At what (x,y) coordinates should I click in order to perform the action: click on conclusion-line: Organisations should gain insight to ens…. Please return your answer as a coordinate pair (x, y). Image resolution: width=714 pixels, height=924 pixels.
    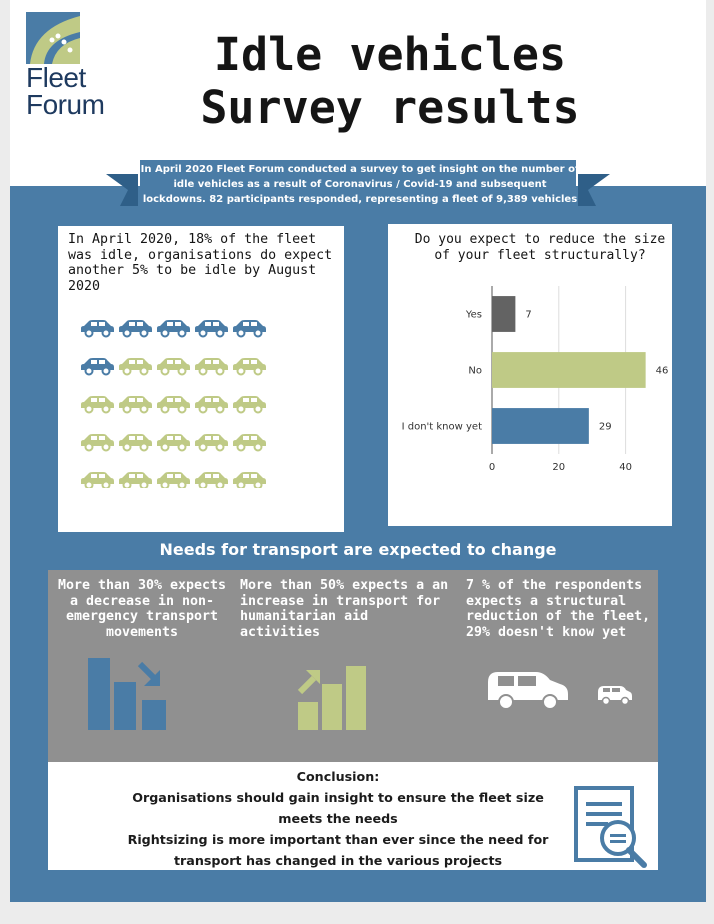
    Looking at the image, I should click on (338, 797).